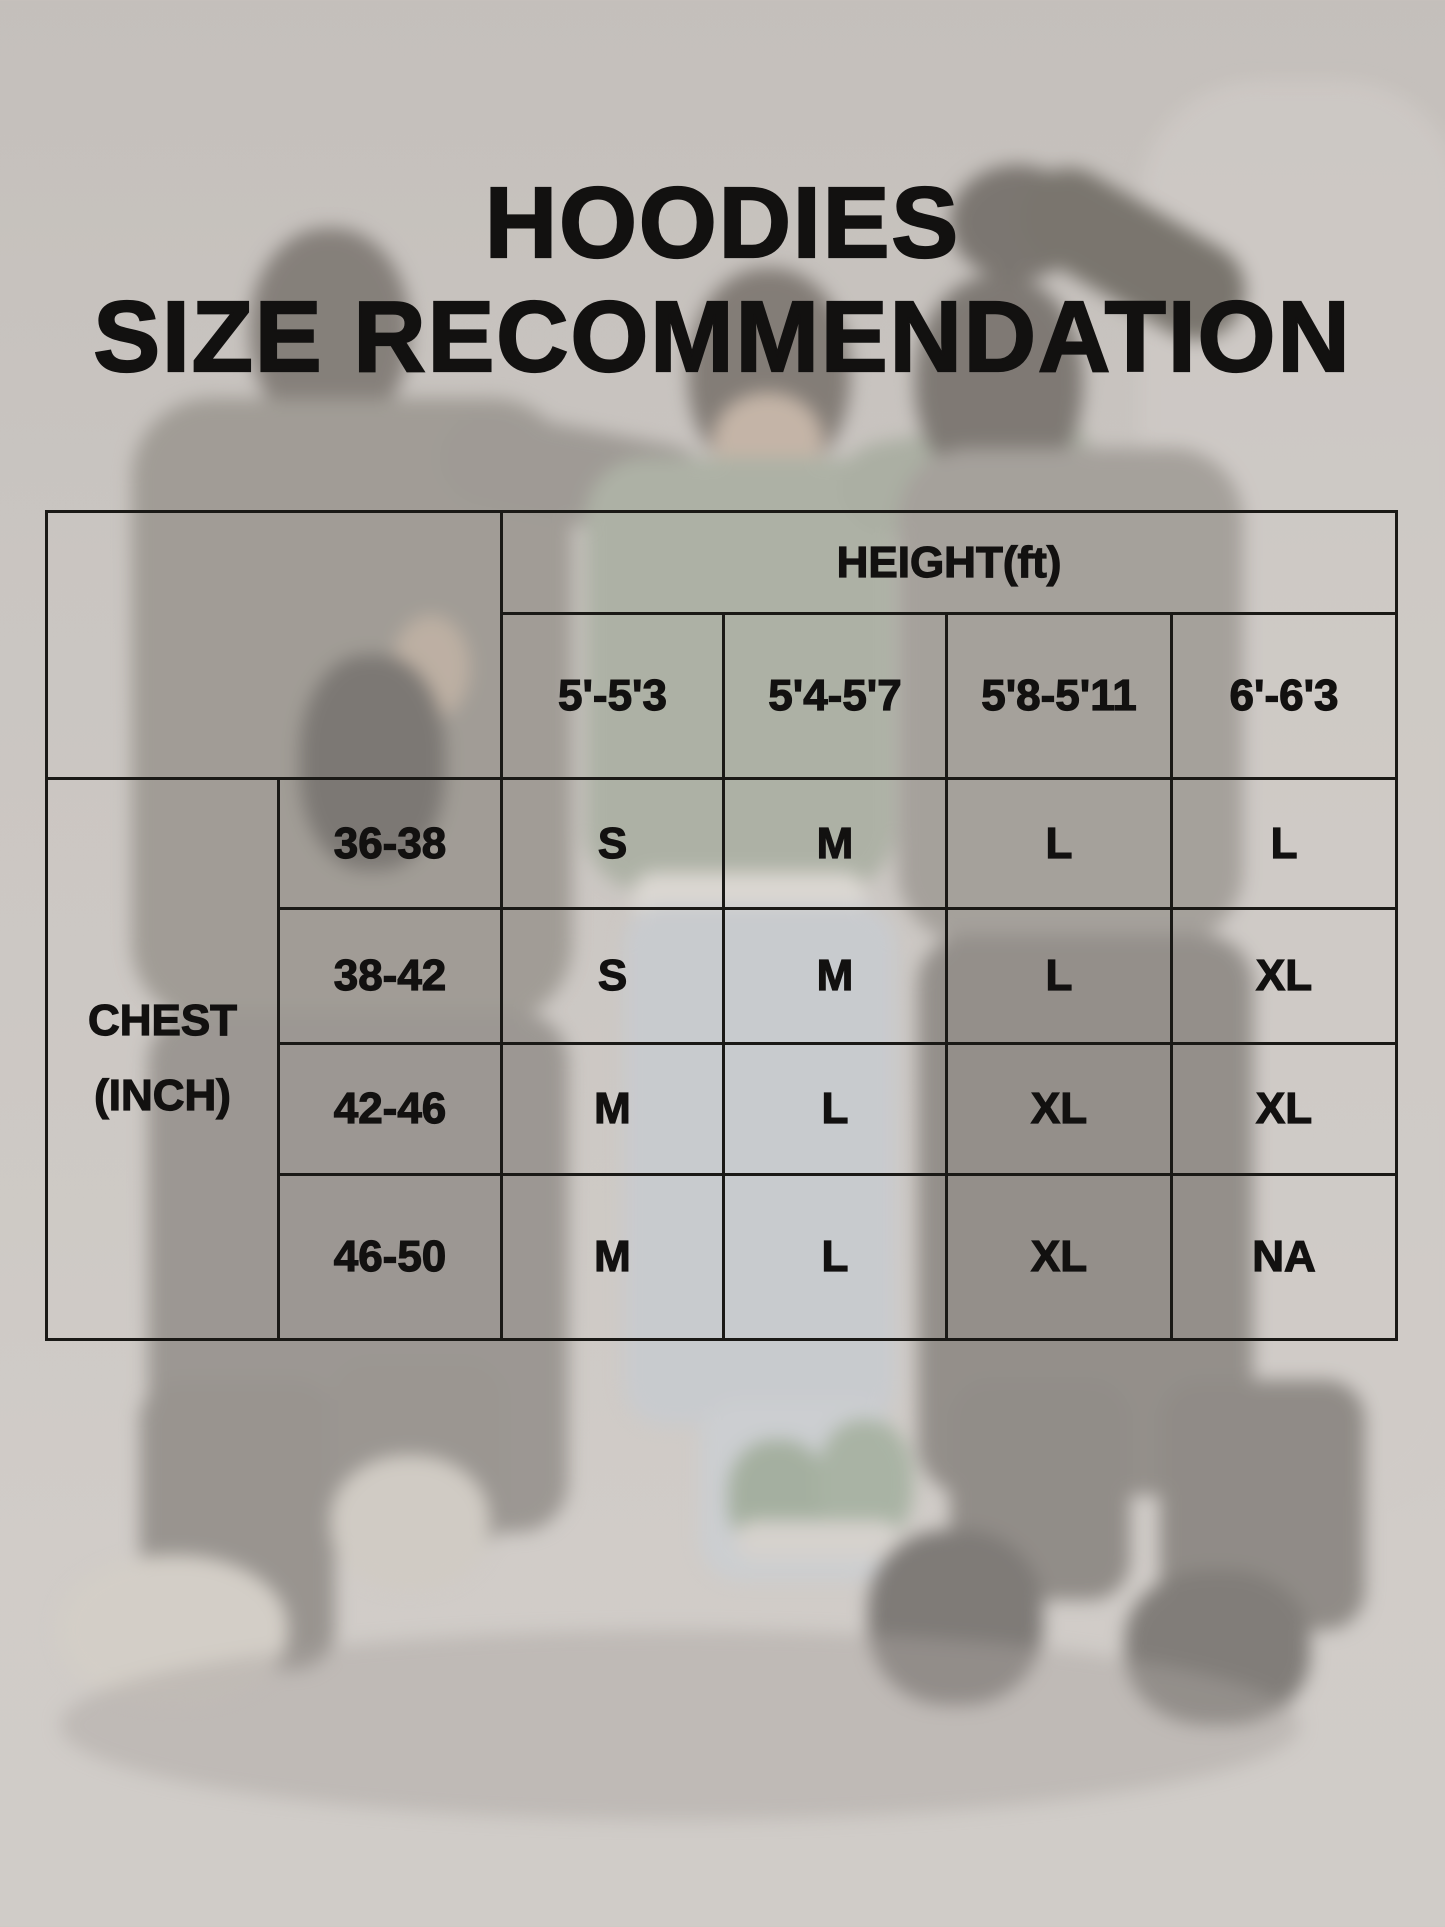 This screenshot has height=1927, width=1445. What do you see at coordinates (162, 1021) in the screenshot?
I see `chest-label-line1: CHEST` at bounding box center [162, 1021].